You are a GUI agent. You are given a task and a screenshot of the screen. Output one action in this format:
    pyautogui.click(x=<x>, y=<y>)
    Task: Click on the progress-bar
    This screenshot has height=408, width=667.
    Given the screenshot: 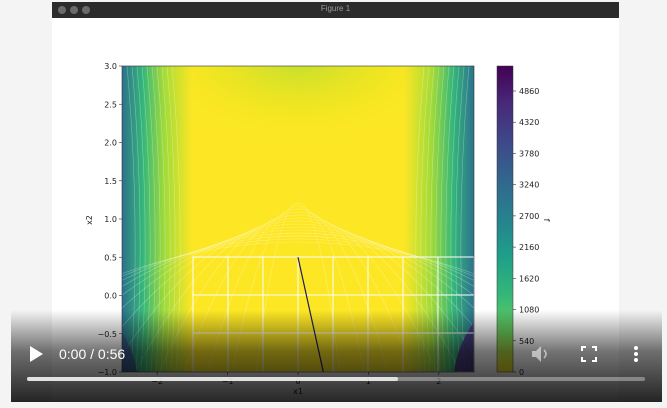 What is the action you would take?
    pyautogui.click(x=336, y=379)
    